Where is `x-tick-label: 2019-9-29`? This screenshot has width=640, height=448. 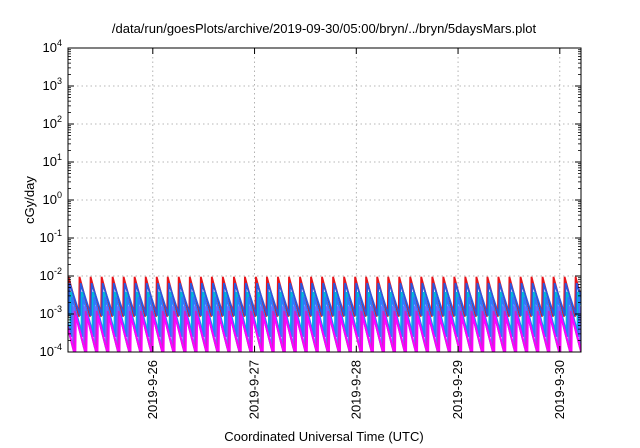 x-tick-label: 2019-9-29 is located at coordinates (457, 389).